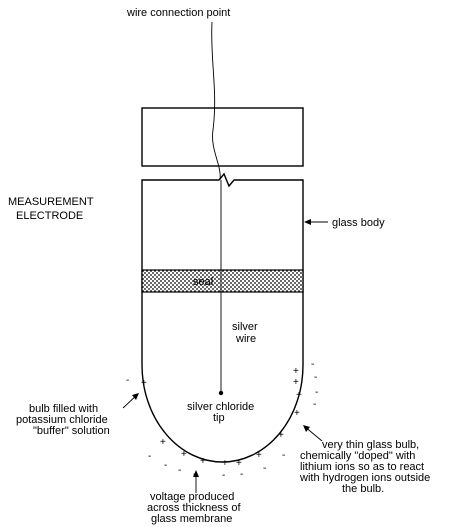  Describe the element at coordinates (222, 281) in the screenshot. I see `seal-band` at that location.